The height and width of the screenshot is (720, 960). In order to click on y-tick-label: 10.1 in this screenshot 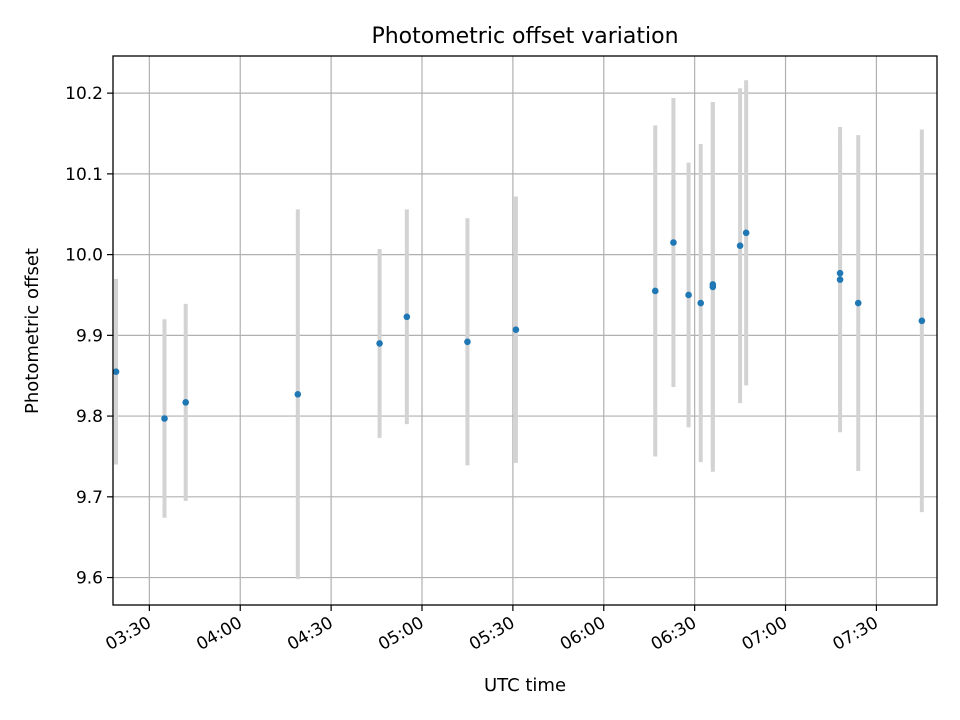, I will do `click(84, 175)`.